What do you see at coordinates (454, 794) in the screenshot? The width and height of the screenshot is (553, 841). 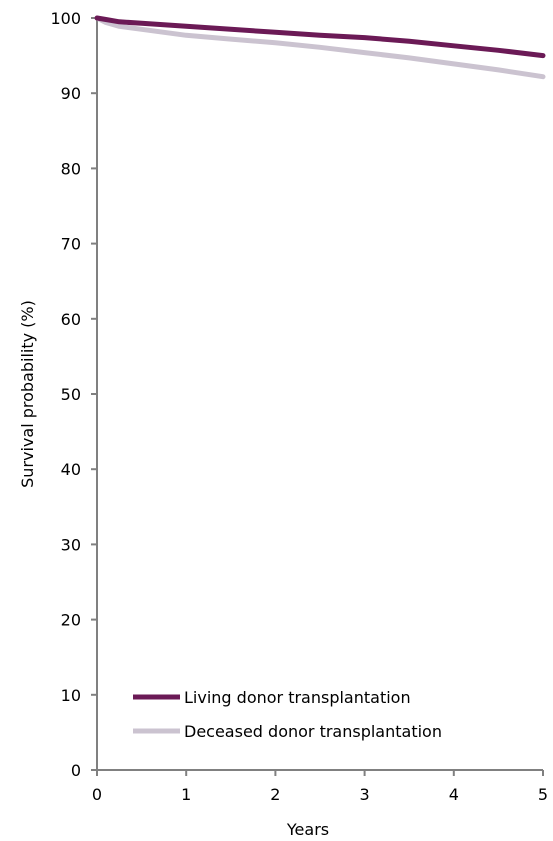 I see `x-tick-label: 4` at bounding box center [454, 794].